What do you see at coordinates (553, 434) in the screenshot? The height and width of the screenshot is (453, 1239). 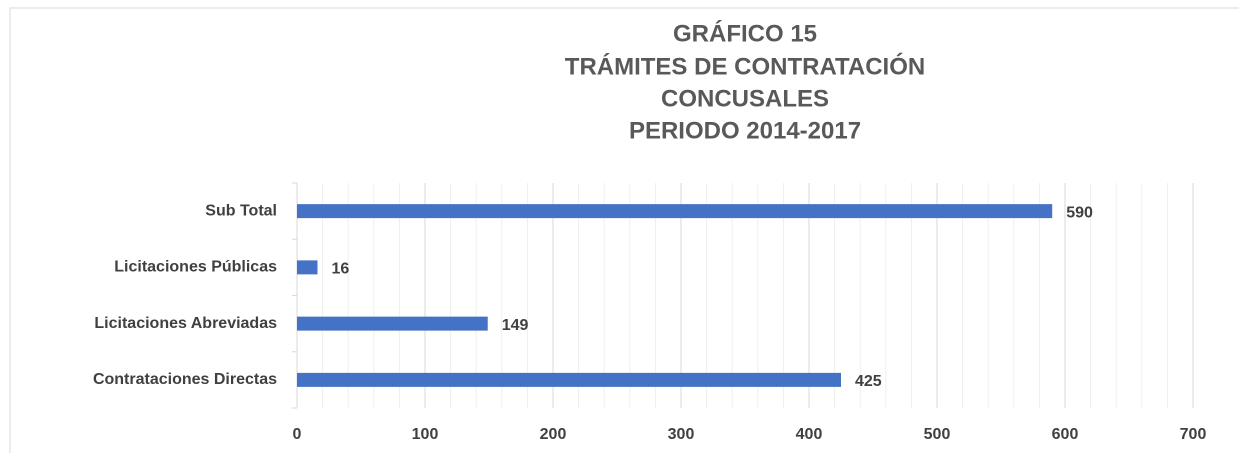 I see `x-tick-label: 200` at bounding box center [553, 434].